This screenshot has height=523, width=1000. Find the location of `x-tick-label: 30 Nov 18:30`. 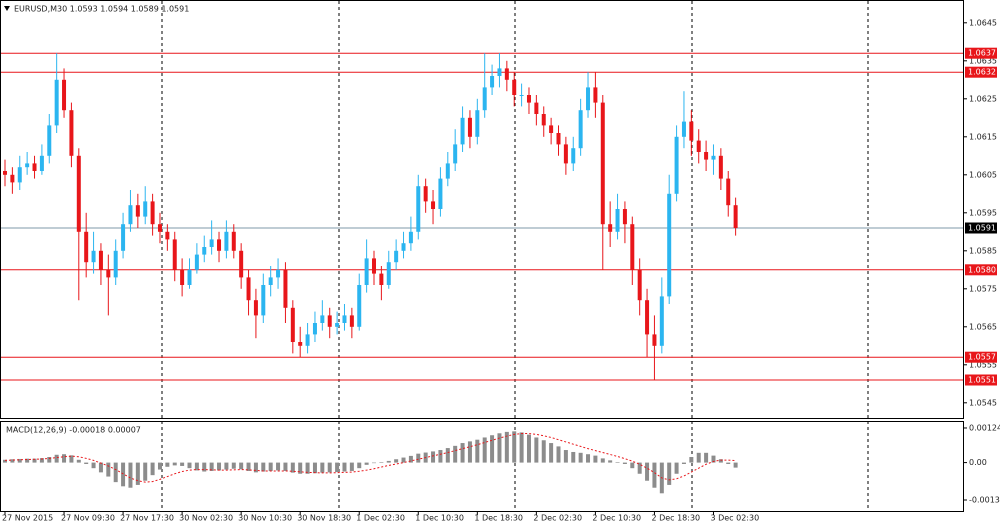

x-tick-label: 30 Nov 18:30 is located at coordinates (324, 518).